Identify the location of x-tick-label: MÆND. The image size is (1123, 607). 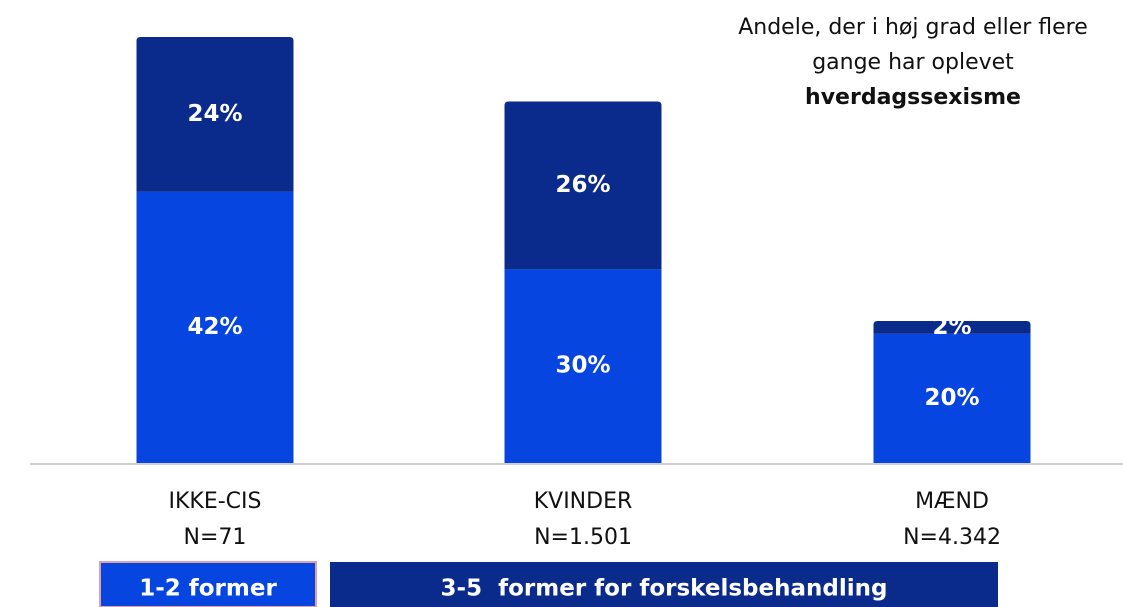
(952, 501).